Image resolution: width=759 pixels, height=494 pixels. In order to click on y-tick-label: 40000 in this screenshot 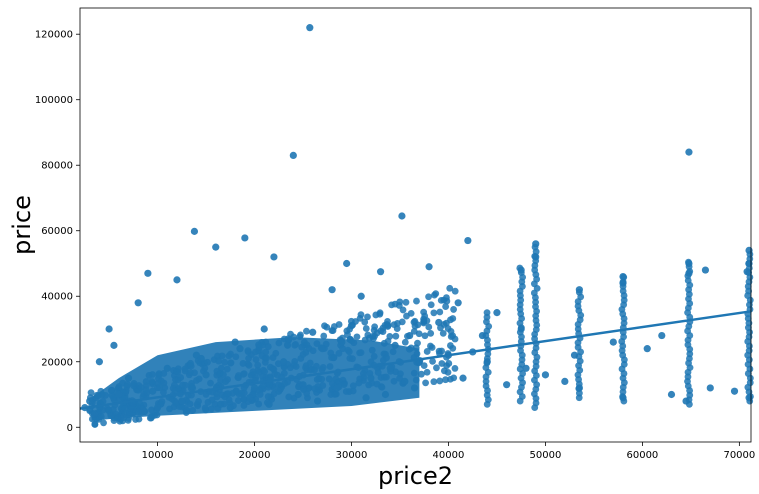, I will do `click(57, 297)`.